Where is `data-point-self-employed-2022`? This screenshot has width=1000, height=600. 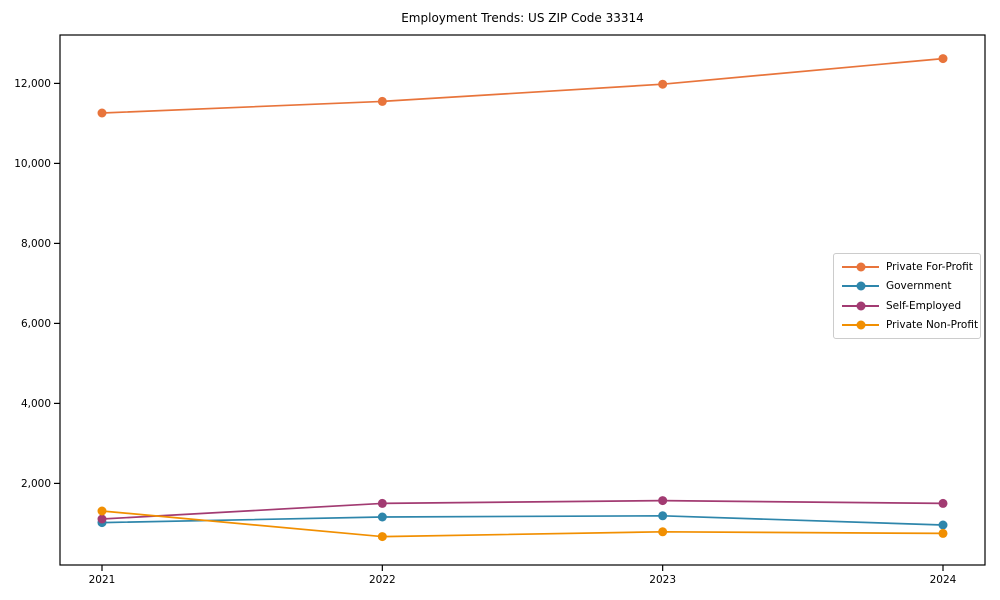 data-point-self-employed-2022 is located at coordinates (382, 503).